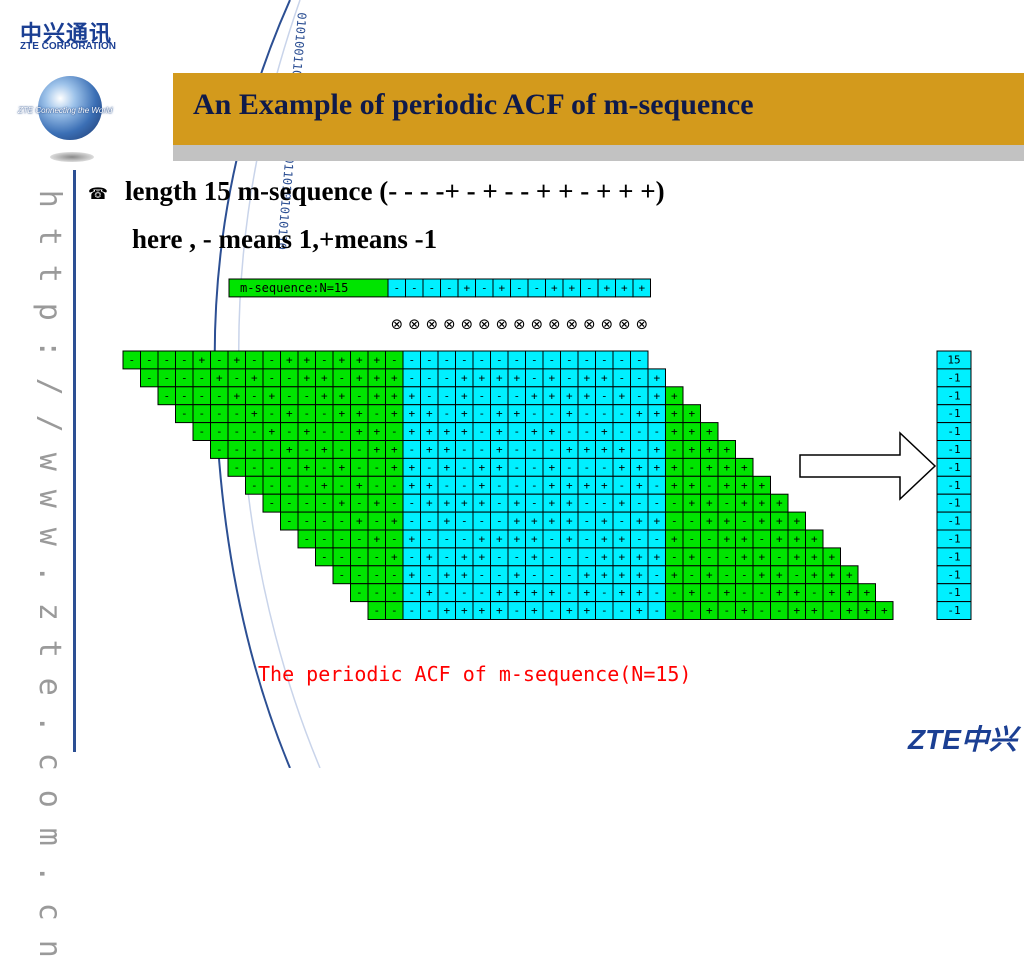  What do you see at coordinates (285, 239) in the screenshot?
I see `bullet-line-2: here , - means 1,+means -1` at bounding box center [285, 239].